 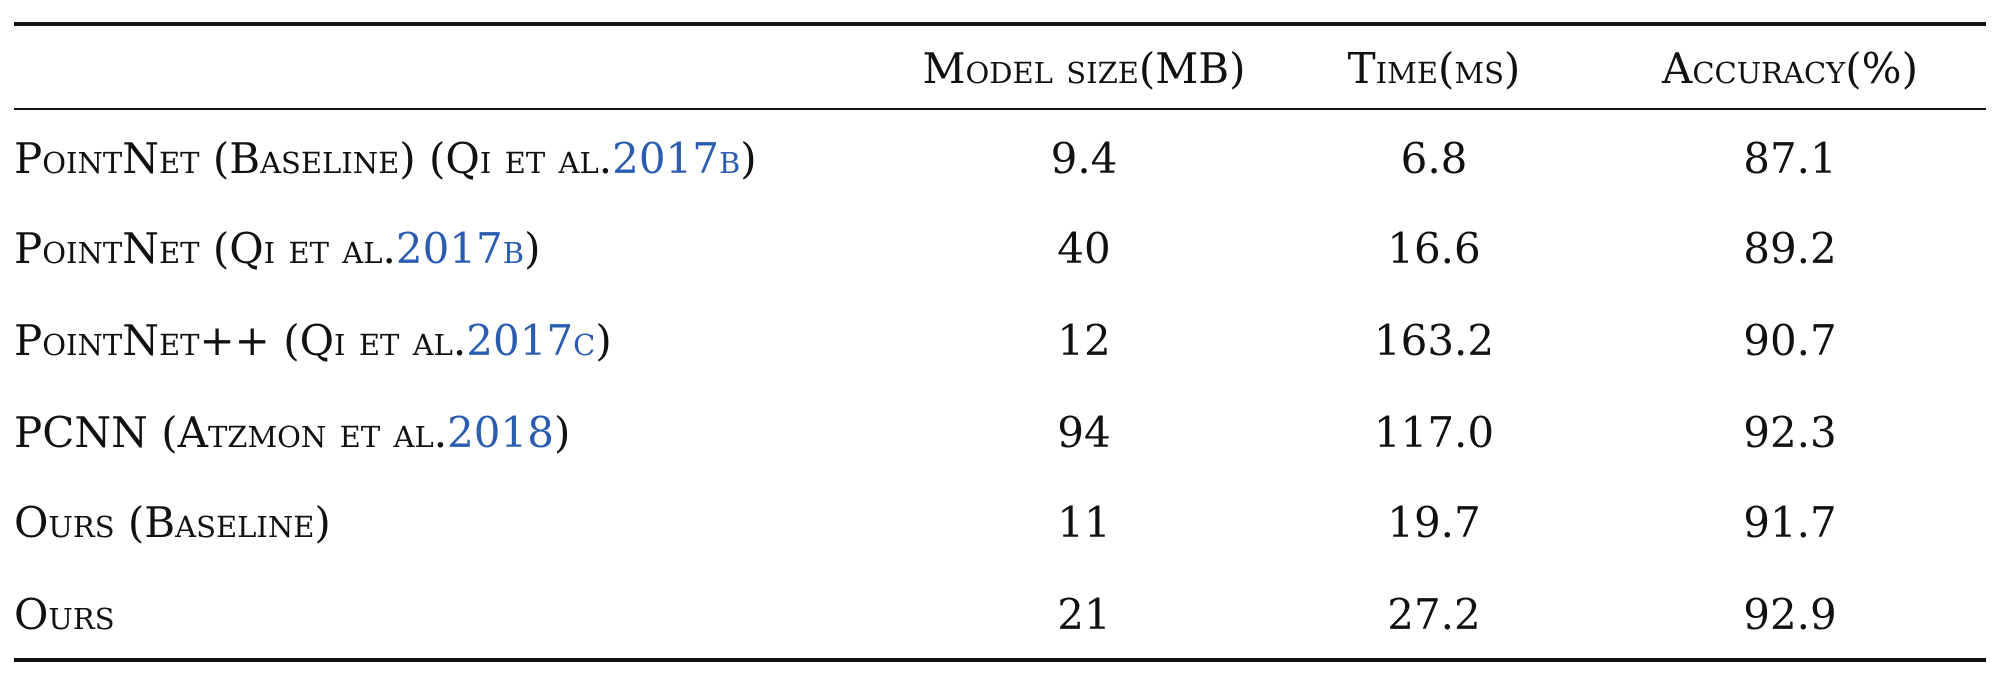 I want to click on accuracy-cell: 90.7, so click(x=1790, y=340).